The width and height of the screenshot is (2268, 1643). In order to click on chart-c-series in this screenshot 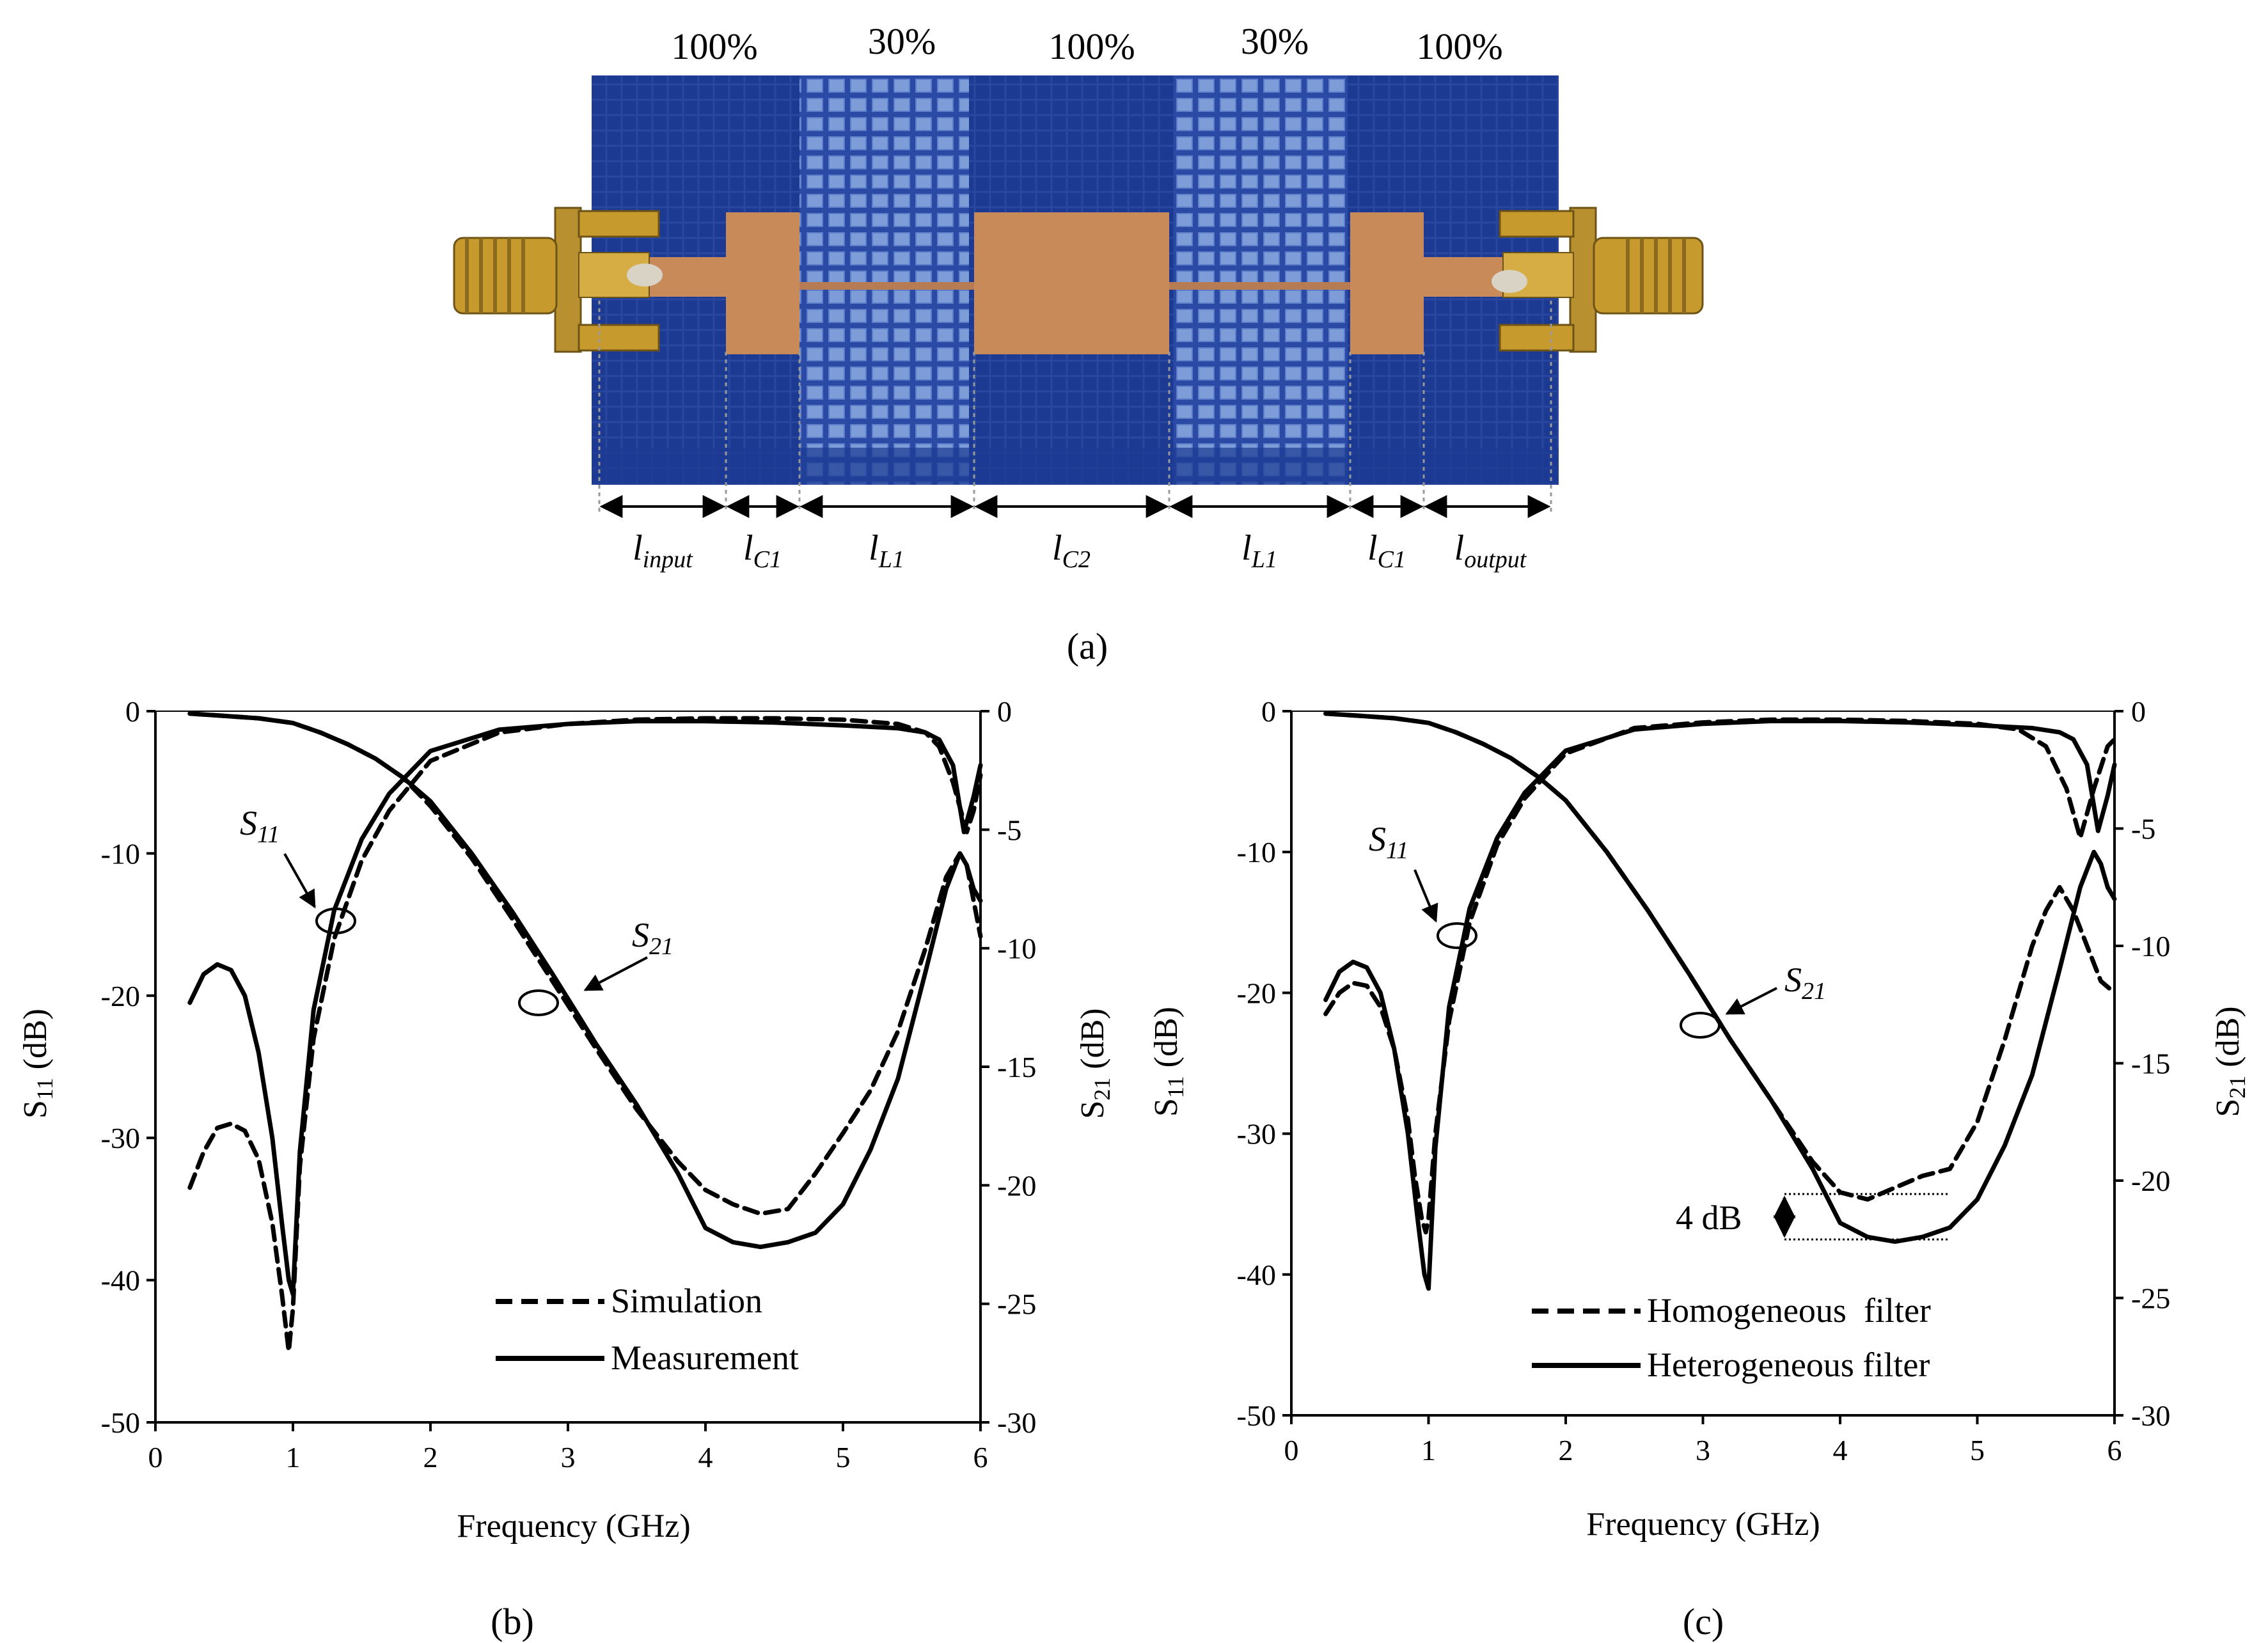, I will do `click(1720, 1001)`.